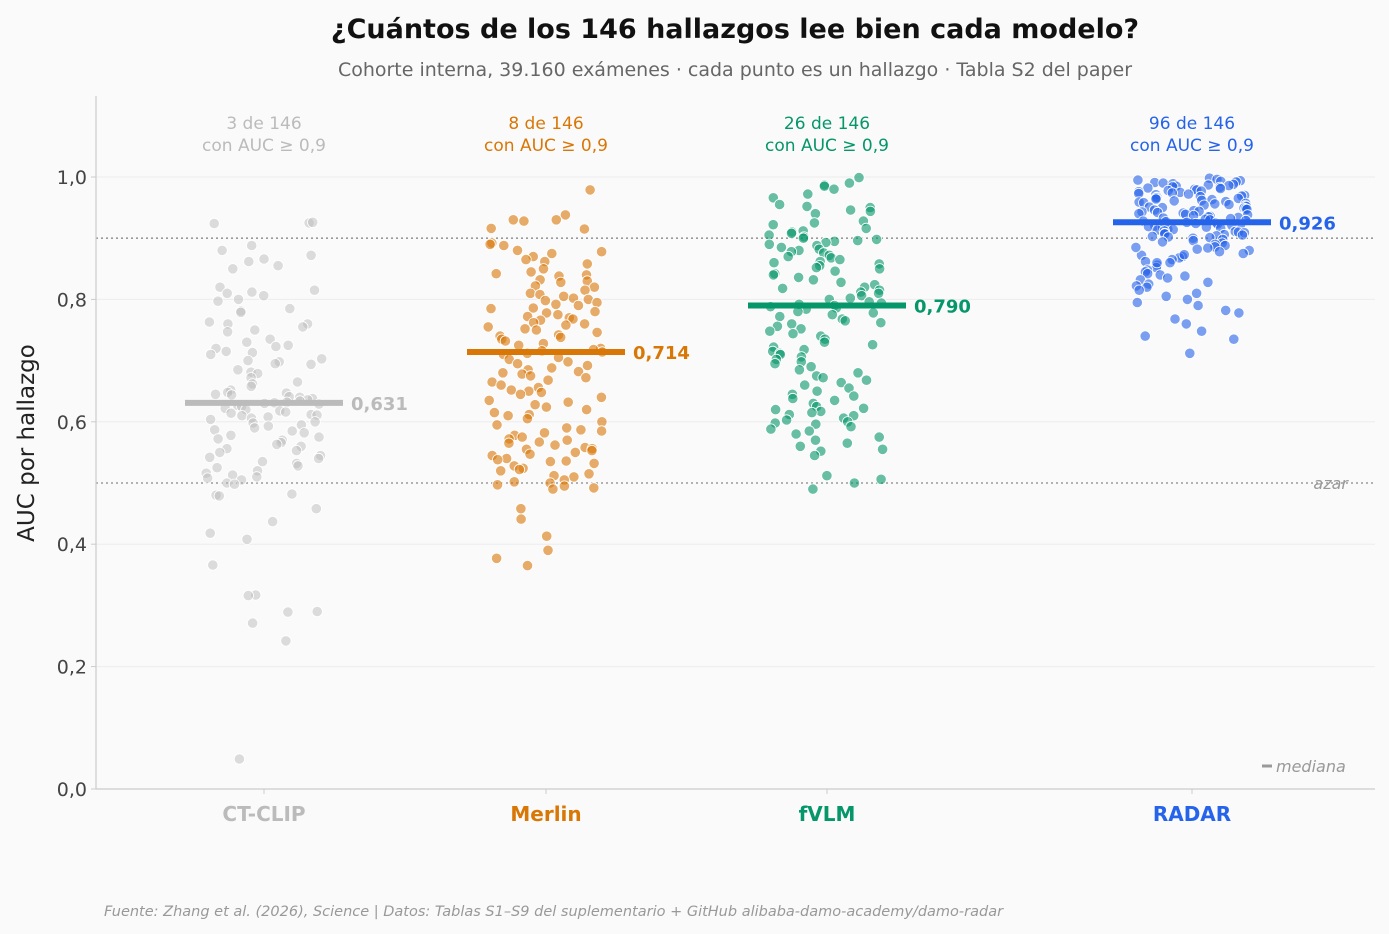 The height and width of the screenshot is (934, 1389). What do you see at coordinates (546, 146) in the screenshot?
I see `count-annotation-line2: con AUC ≥ 0,9` at bounding box center [546, 146].